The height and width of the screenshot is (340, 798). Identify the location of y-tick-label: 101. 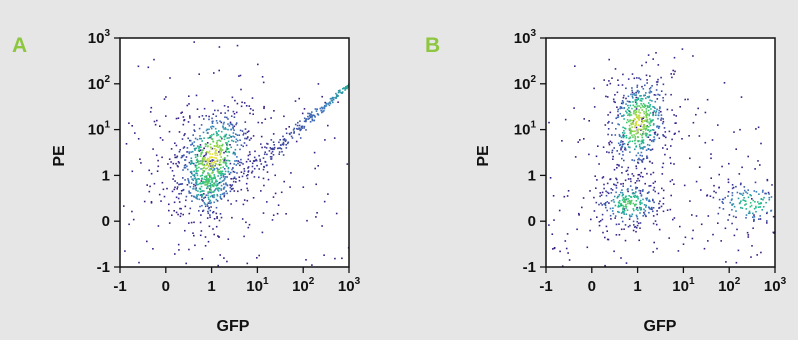
(99, 129).